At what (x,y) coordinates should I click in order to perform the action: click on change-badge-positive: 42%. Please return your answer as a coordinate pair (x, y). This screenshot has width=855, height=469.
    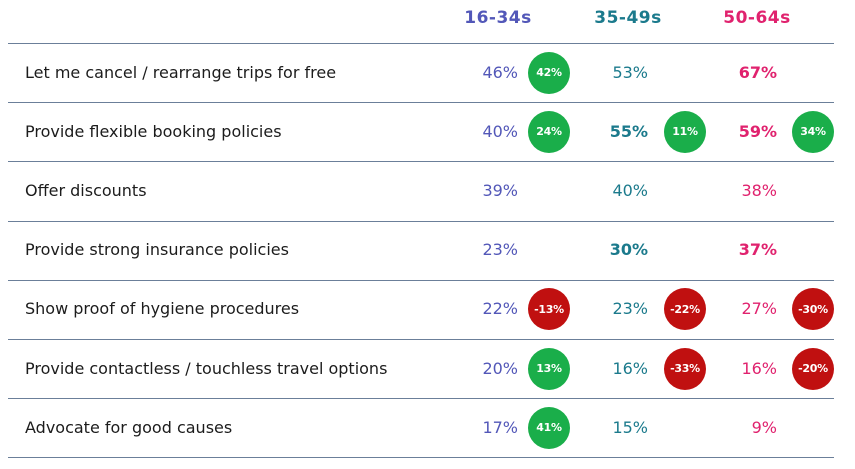
    Looking at the image, I should click on (549, 72).